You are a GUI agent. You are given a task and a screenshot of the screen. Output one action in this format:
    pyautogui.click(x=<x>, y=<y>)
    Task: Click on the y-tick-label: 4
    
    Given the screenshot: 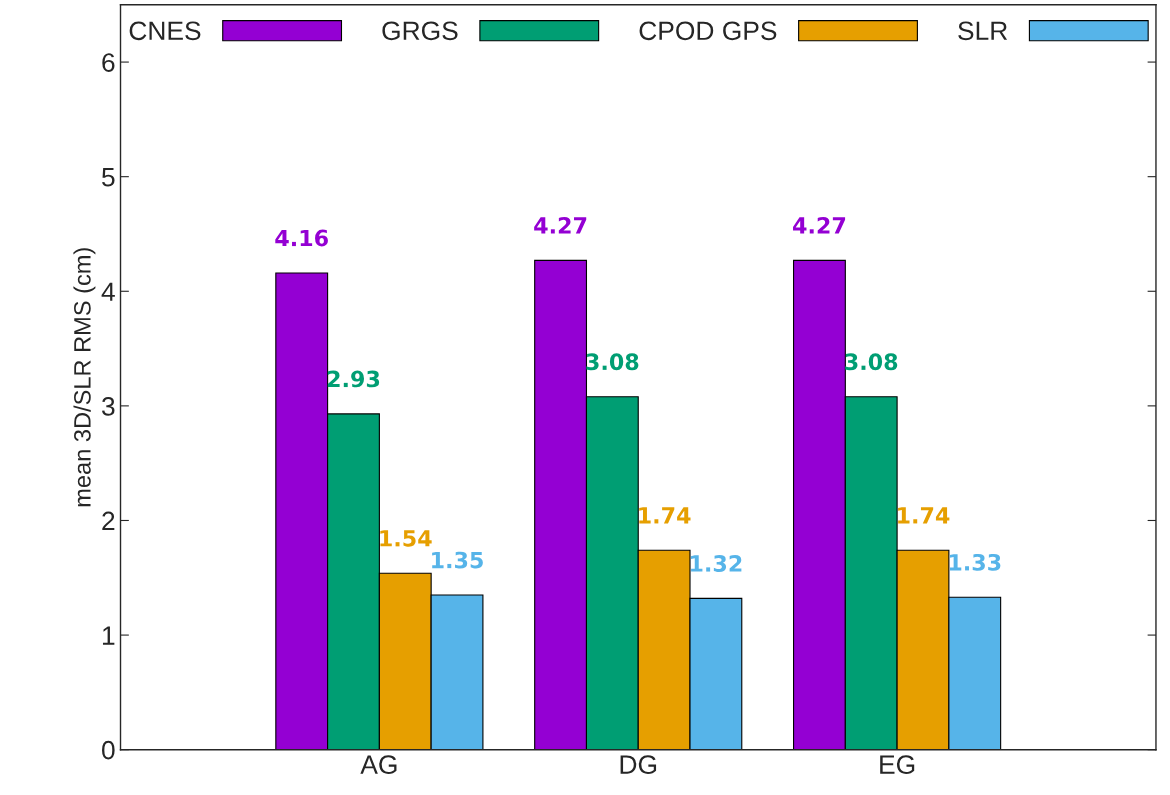 What is the action you would take?
    pyautogui.click(x=108, y=291)
    